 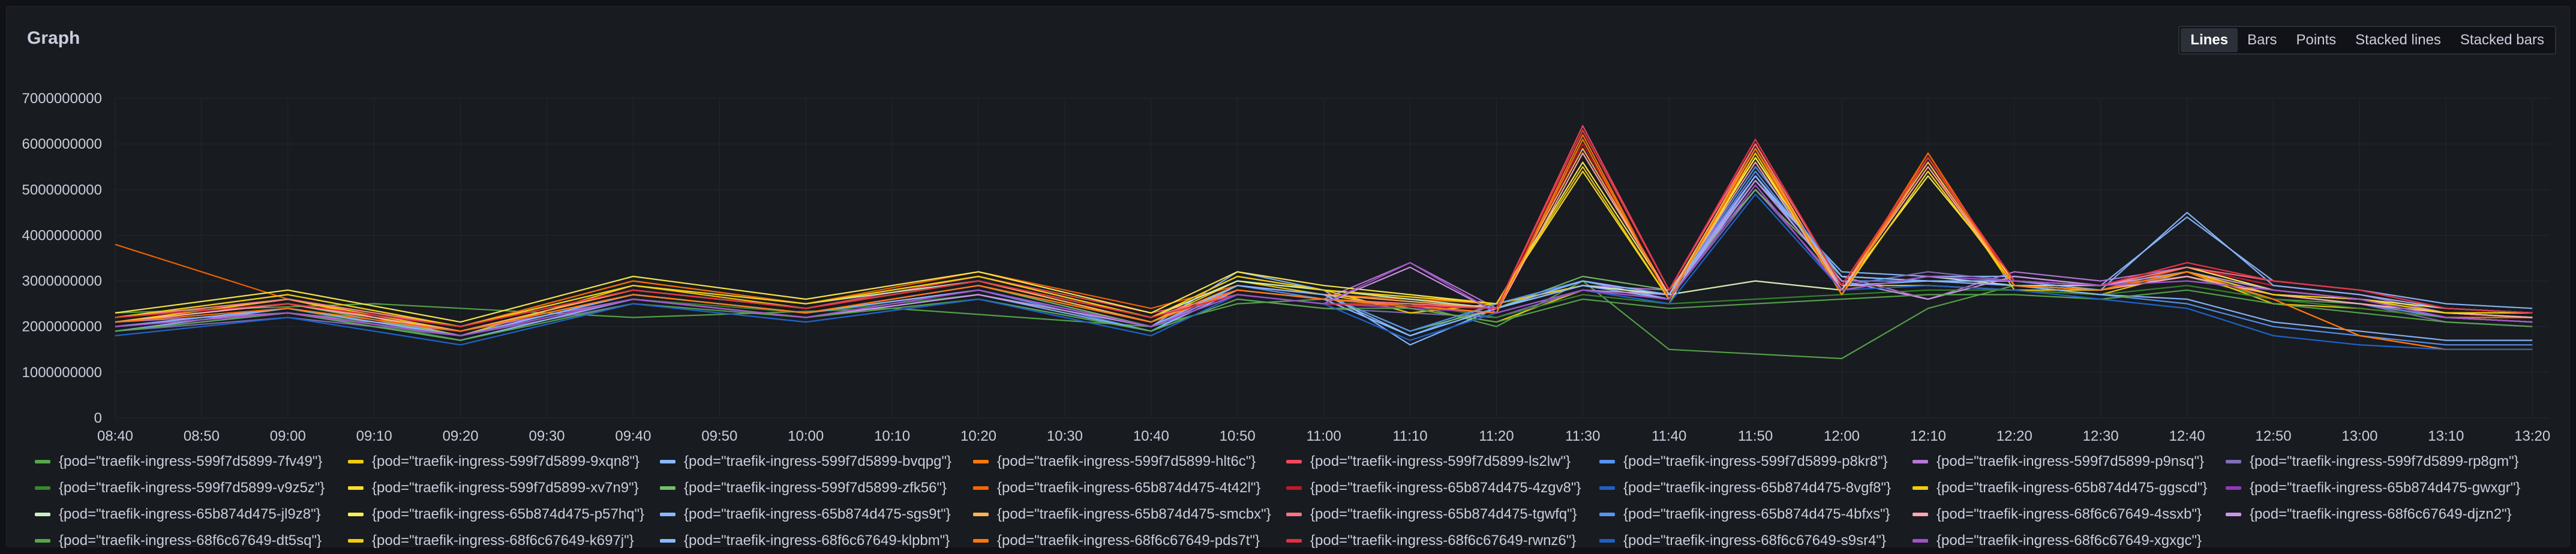 I want to click on legend-label: {pod="traefik-ingress-599f7d5899-bvqpg"}, so click(x=818, y=461).